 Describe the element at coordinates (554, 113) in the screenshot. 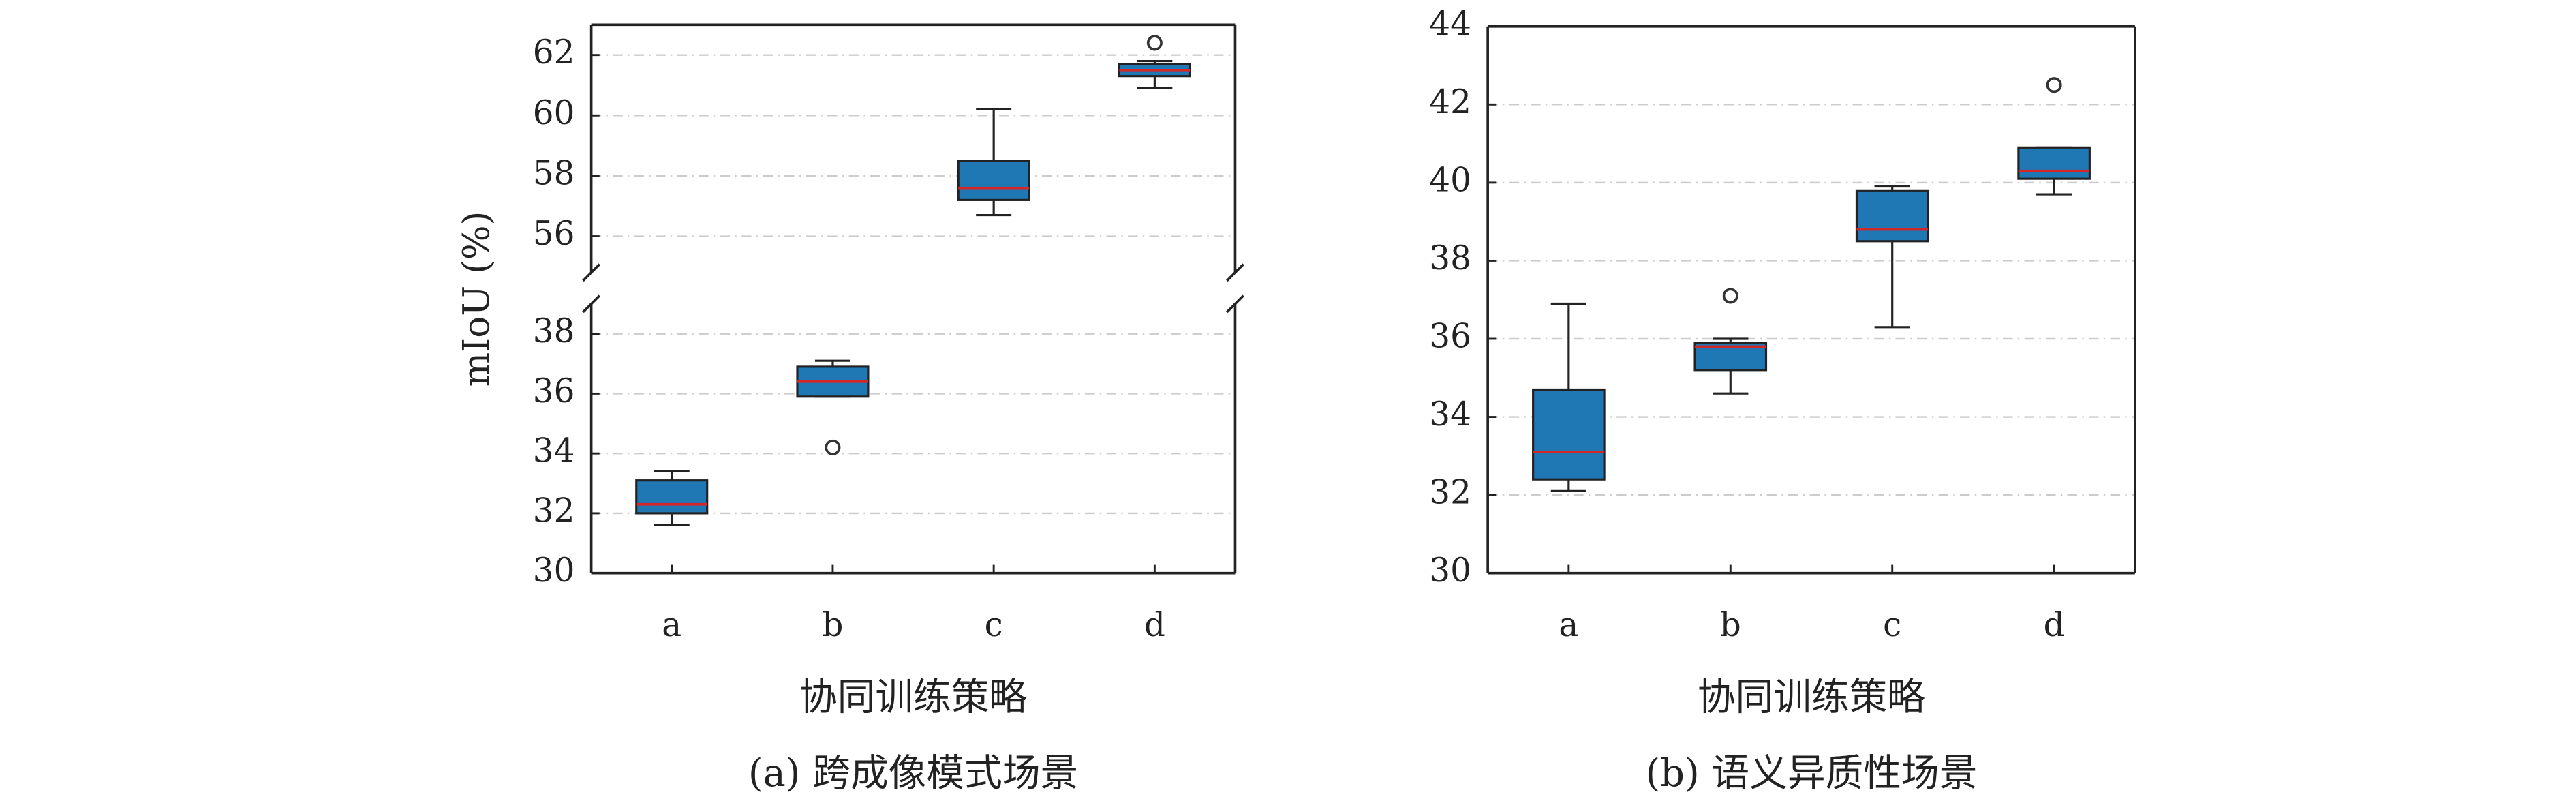

I see `y-tick-label: 60` at that location.